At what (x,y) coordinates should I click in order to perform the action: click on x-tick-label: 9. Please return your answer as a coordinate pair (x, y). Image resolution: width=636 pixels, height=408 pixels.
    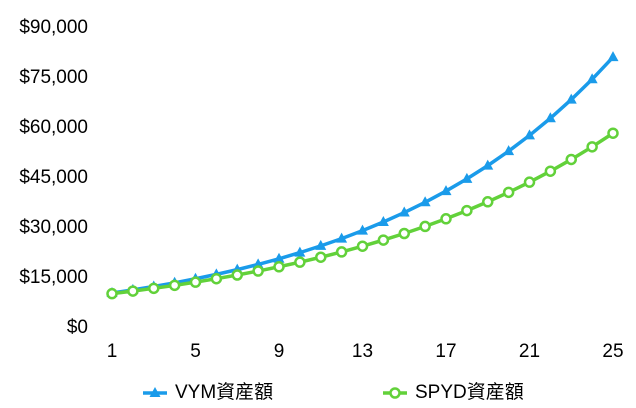
    Looking at the image, I should click on (279, 351).